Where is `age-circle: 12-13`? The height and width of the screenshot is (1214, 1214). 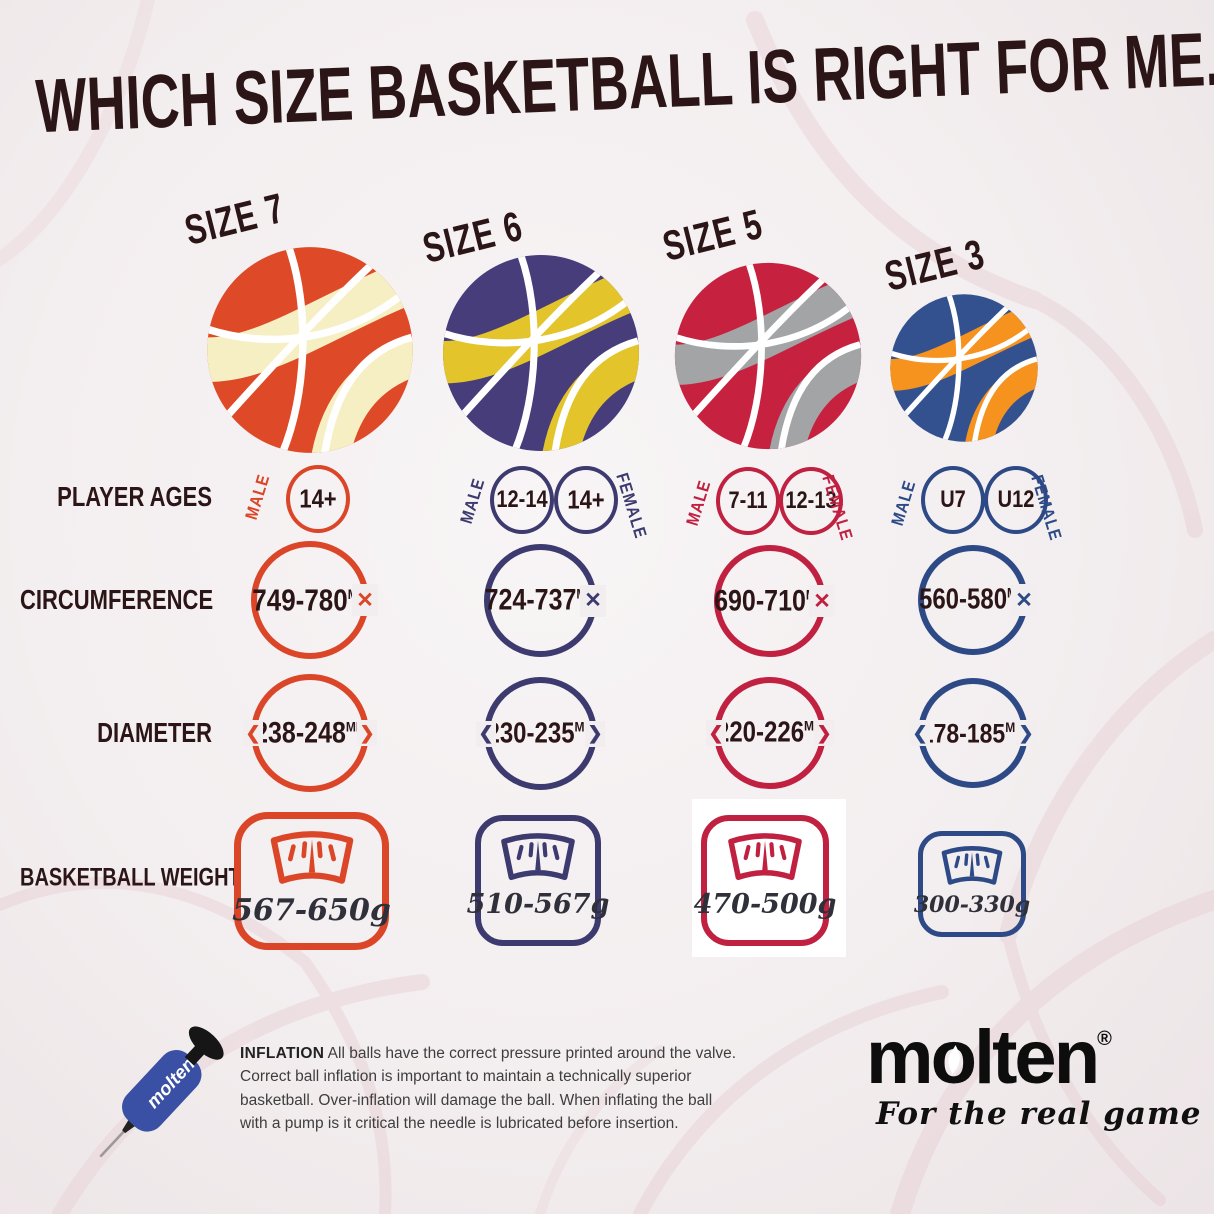
age-circle: 12-13 is located at coordinates (811, 501).